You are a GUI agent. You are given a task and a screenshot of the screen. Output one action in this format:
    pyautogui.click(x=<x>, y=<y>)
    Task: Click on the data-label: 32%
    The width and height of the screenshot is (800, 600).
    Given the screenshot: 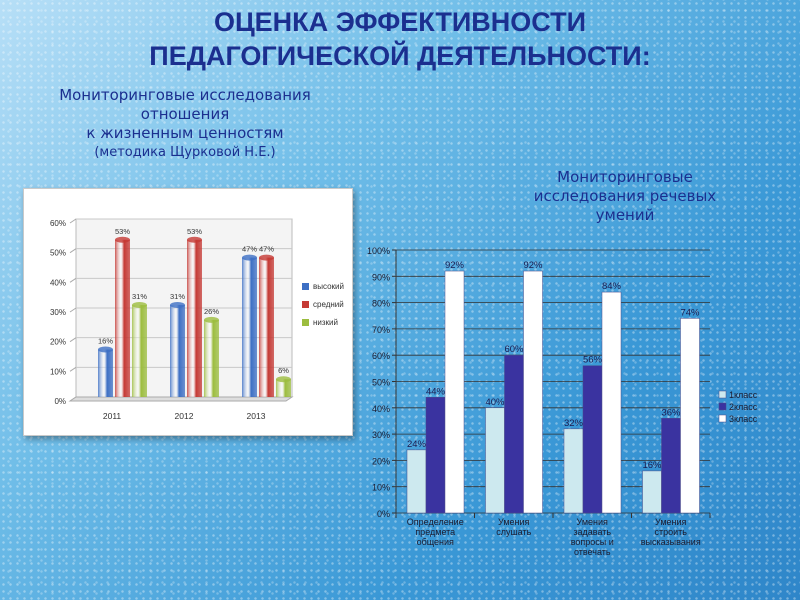 What is the action you would take?
    pyautogui.click(x=574, y=423)
    